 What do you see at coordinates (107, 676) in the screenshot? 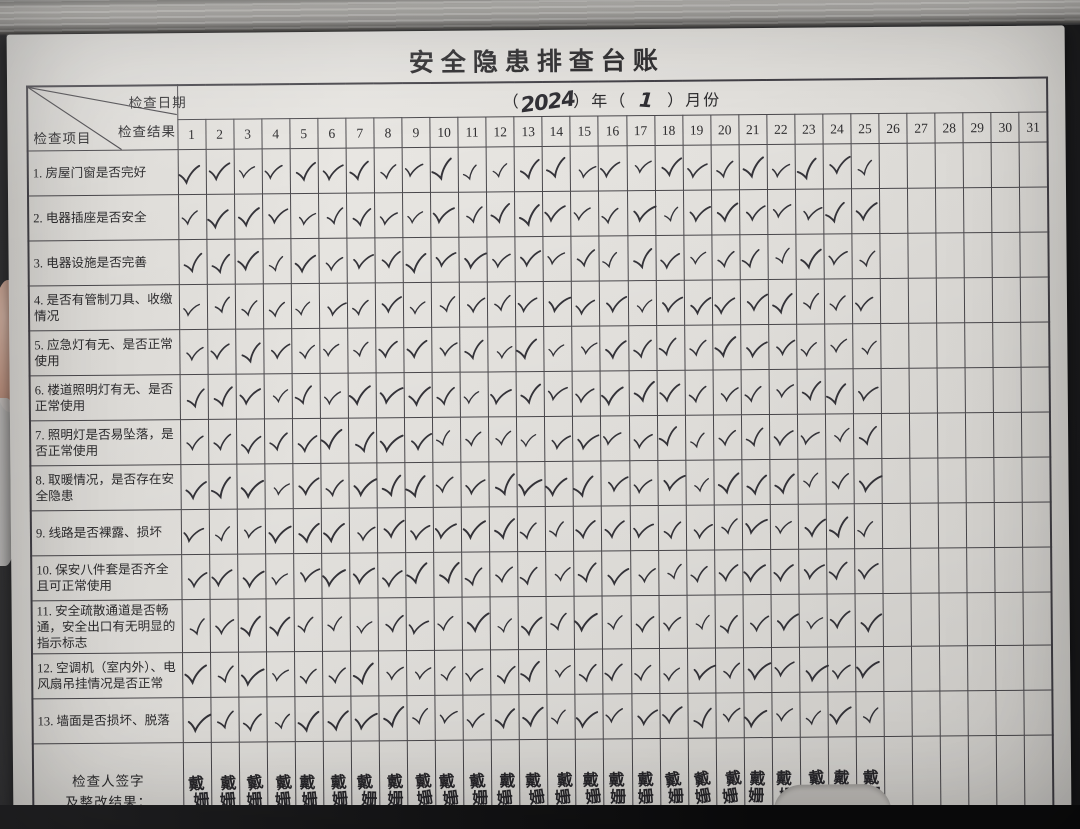
I see `item-label: 12. 空调机（室内外）、电风扇吊挂情况是否正常` at bounding box center [107, 676].